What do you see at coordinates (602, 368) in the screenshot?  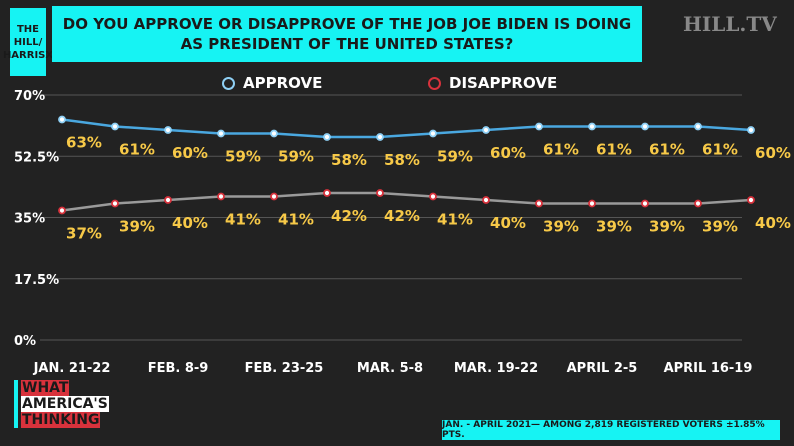 I see `x-tick-label: APRIL 2-5` at bounding box center [602, 368].